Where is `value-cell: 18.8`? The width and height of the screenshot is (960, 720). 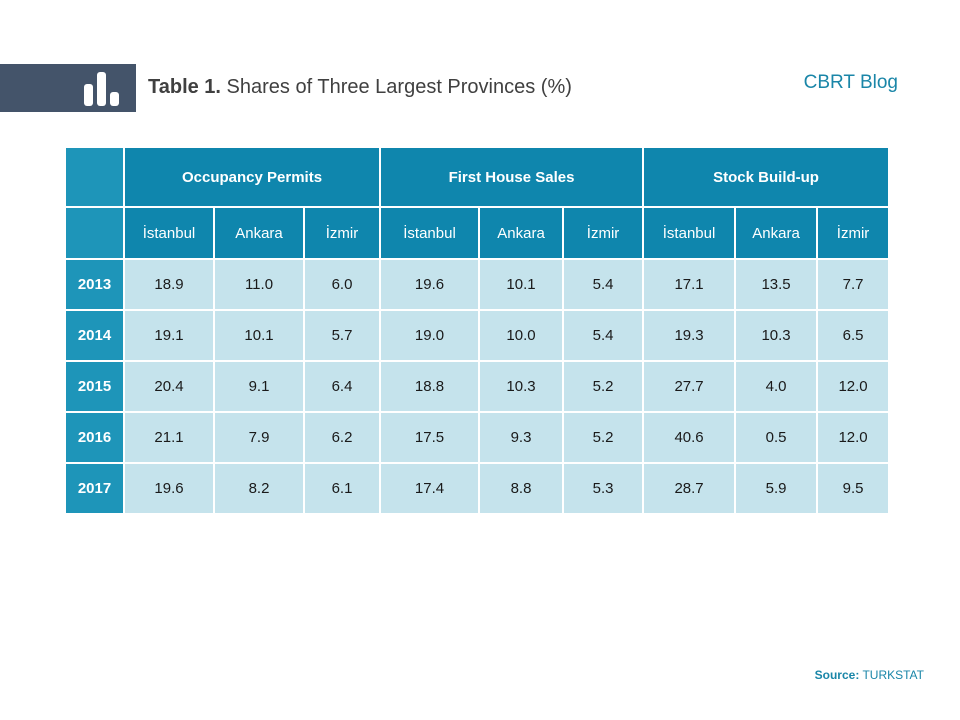 value-cell: 18.8 is located at coordinates (430, 386).